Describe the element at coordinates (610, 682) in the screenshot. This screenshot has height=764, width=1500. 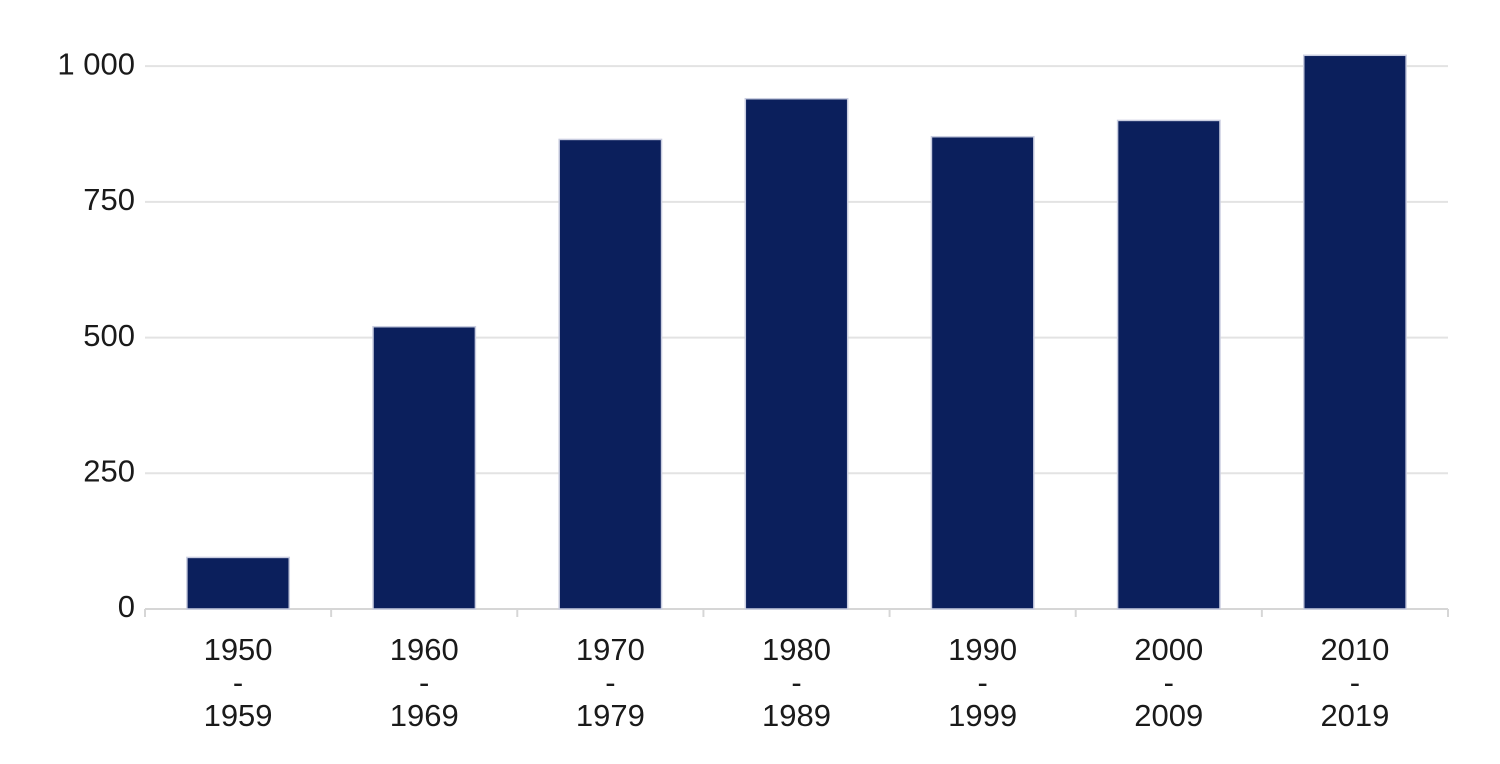
I see `x-tick-label: 1970 -1979` at that location.